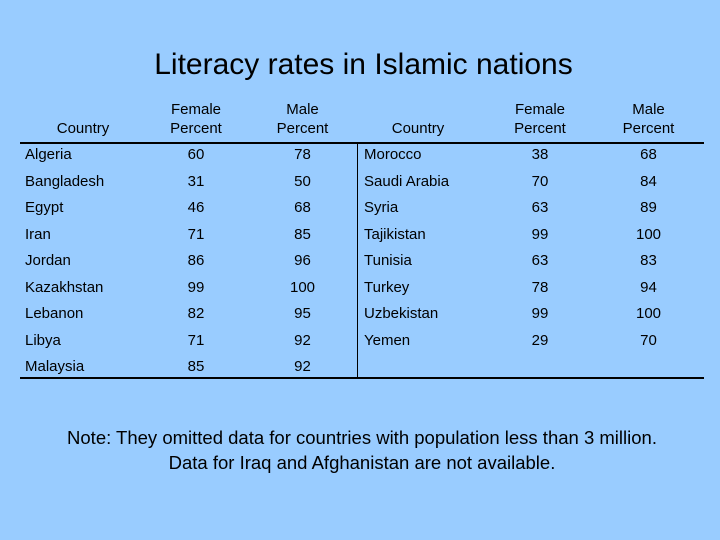 The image size is (720, 540). Describe the element at coordinates (362, 367) in the screenshot. I see `table-row: Malaysia 85 92` at that location.